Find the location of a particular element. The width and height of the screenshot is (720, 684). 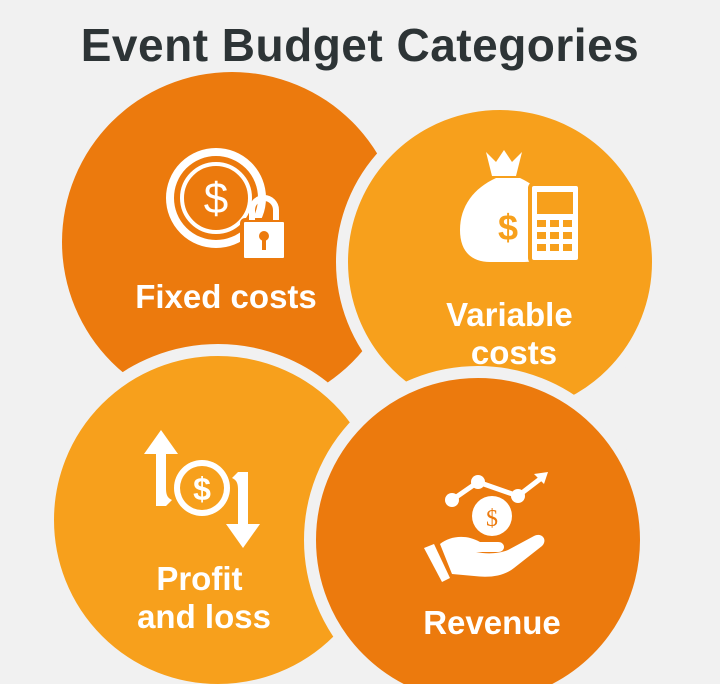

label-line: Profit is located at coordinates (199, 578).